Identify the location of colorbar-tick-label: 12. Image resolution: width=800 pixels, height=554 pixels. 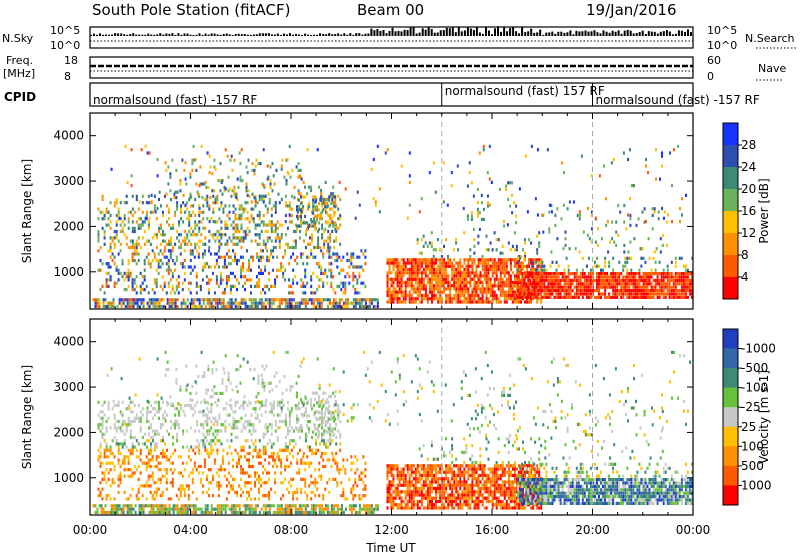
(748, 233).